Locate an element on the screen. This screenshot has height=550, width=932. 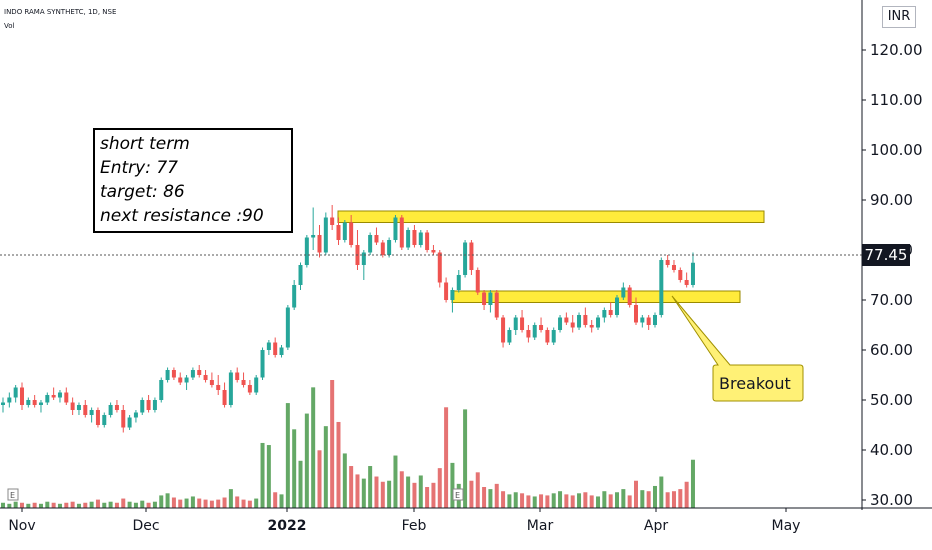
breakout-callout-bubble is located at coordinates (737, 348).